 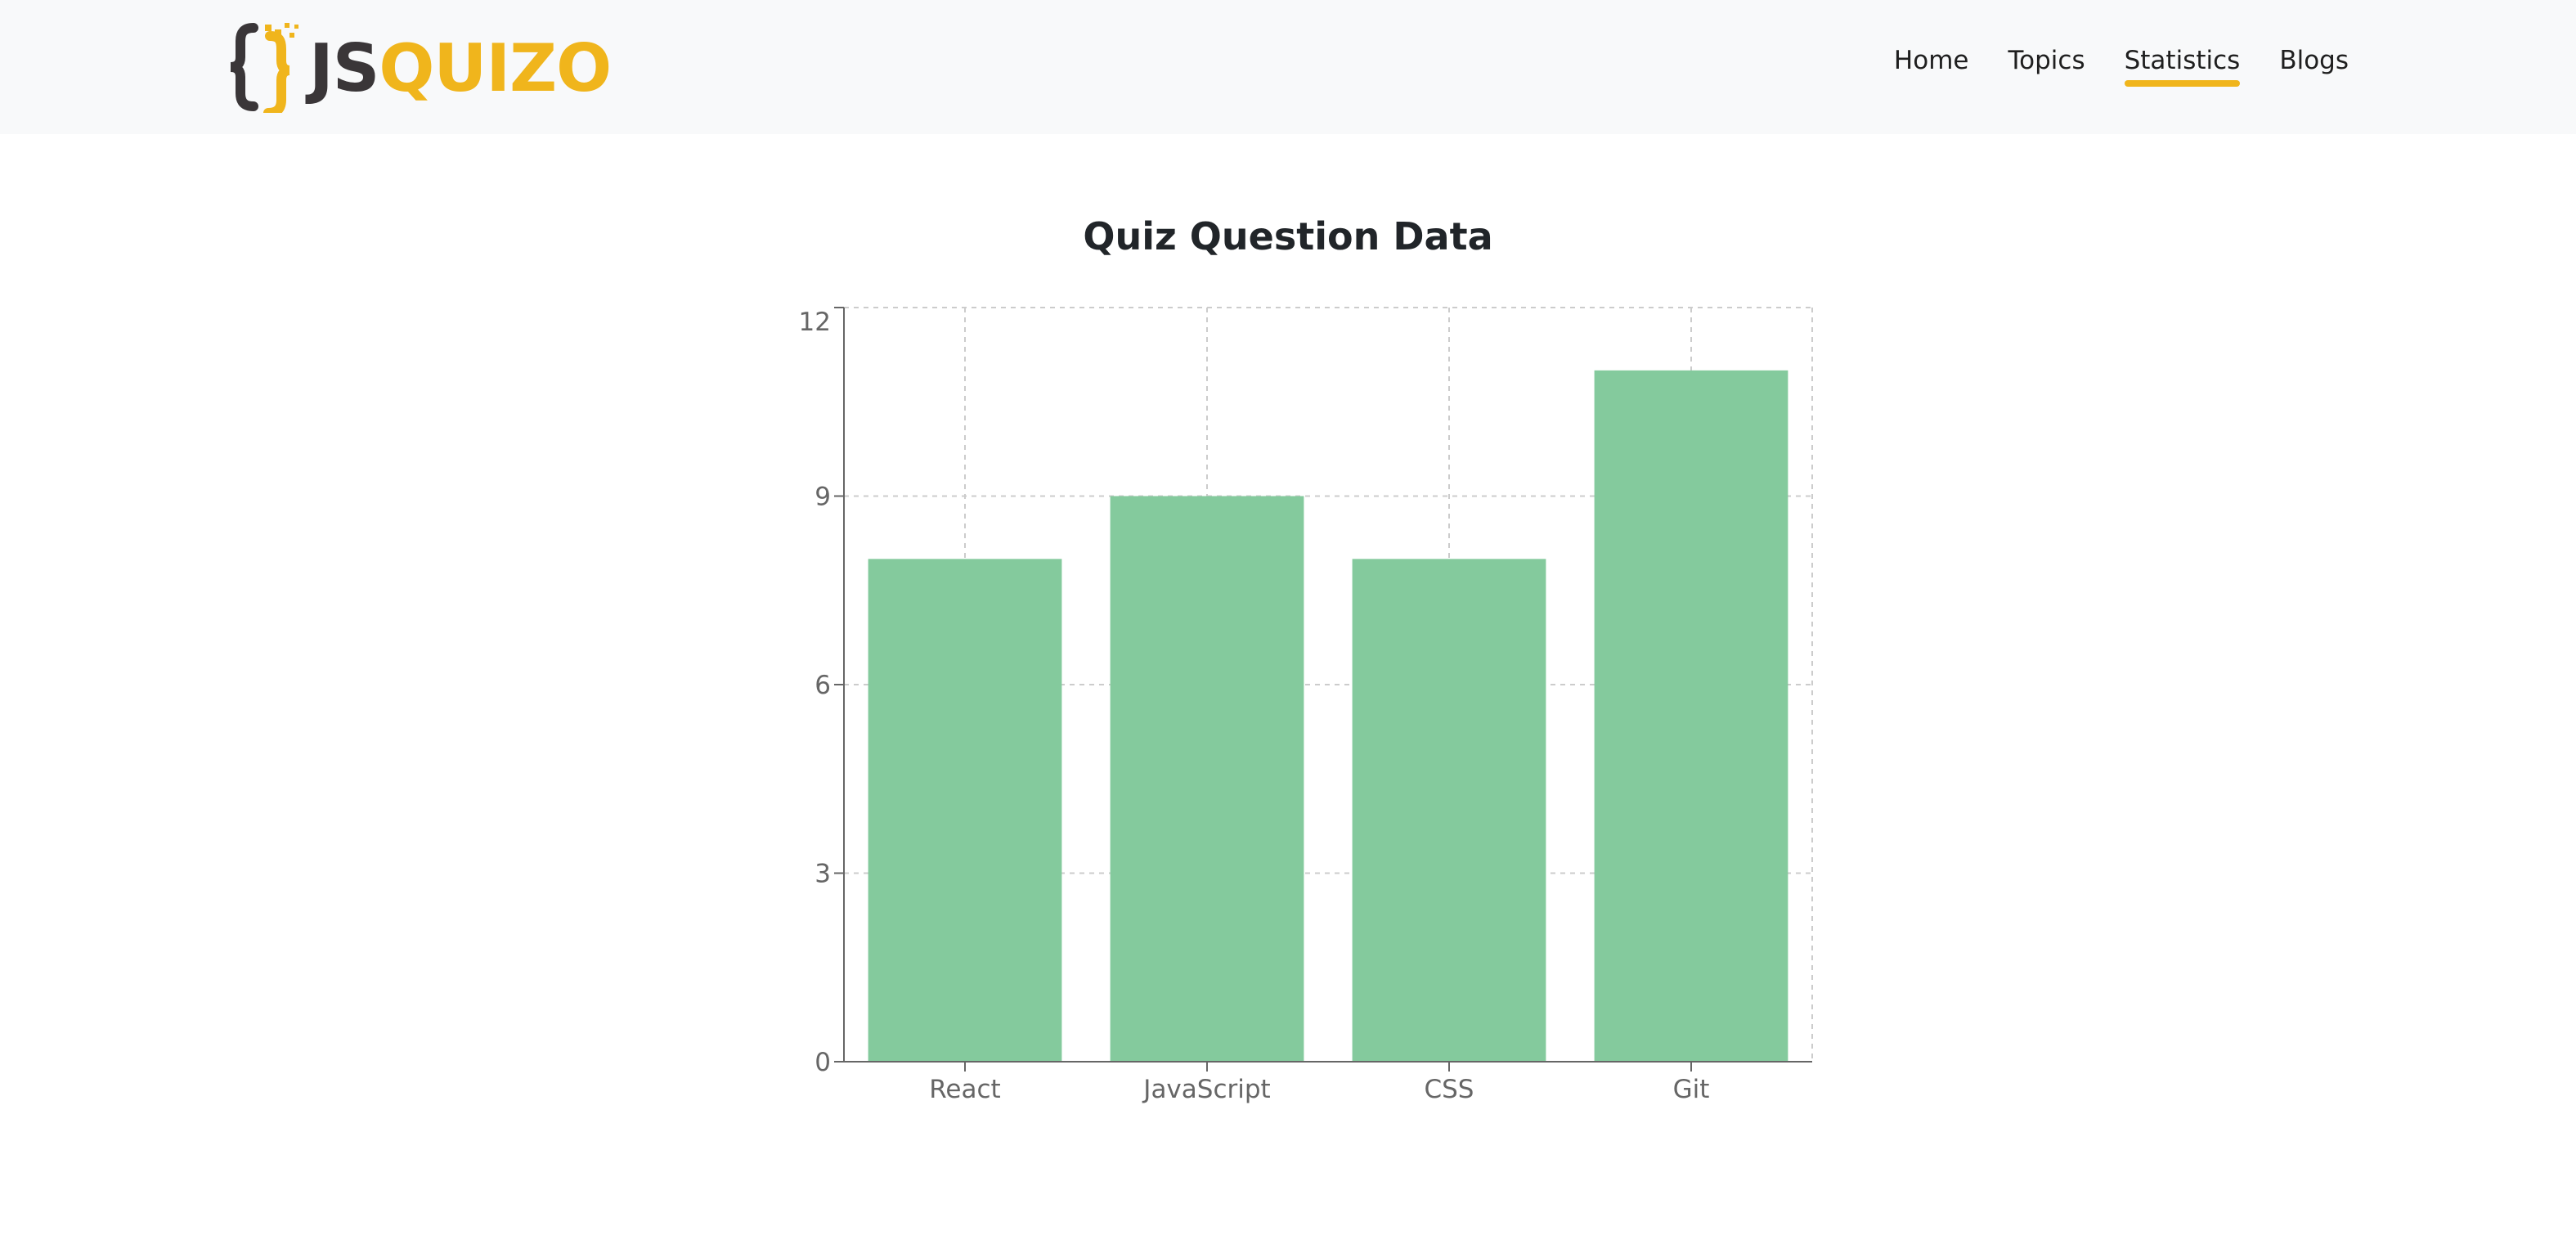 I want to click on x-tick-label-javascript: JavaScript, so click(x=1206, y=1089).